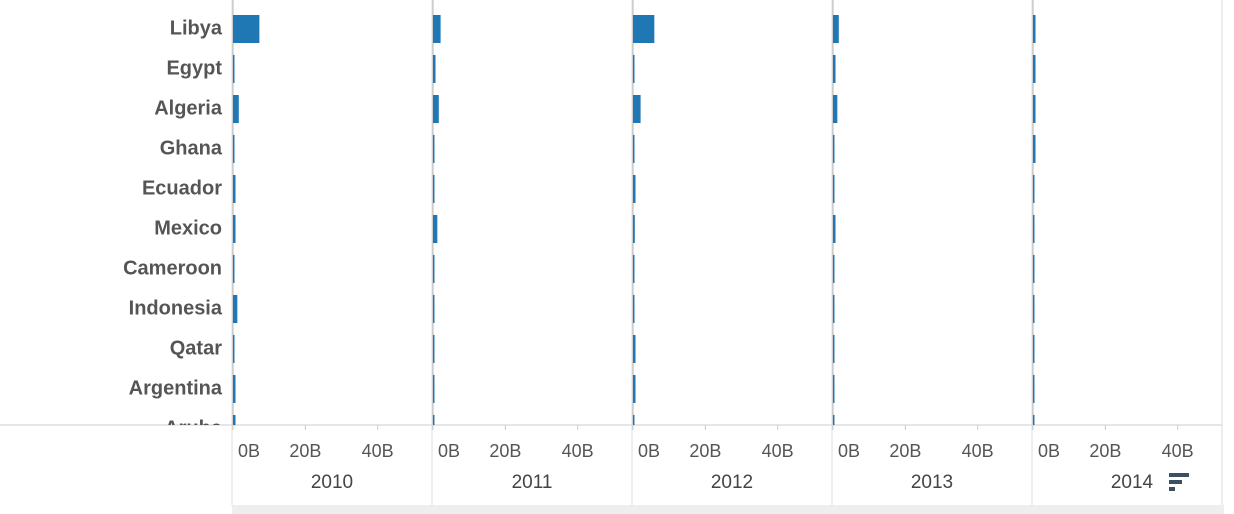 The image size is (1234, 514). Describe the element at coordinates (732, 482) in the screenshot. I see `panel-label: 2012` at that location.